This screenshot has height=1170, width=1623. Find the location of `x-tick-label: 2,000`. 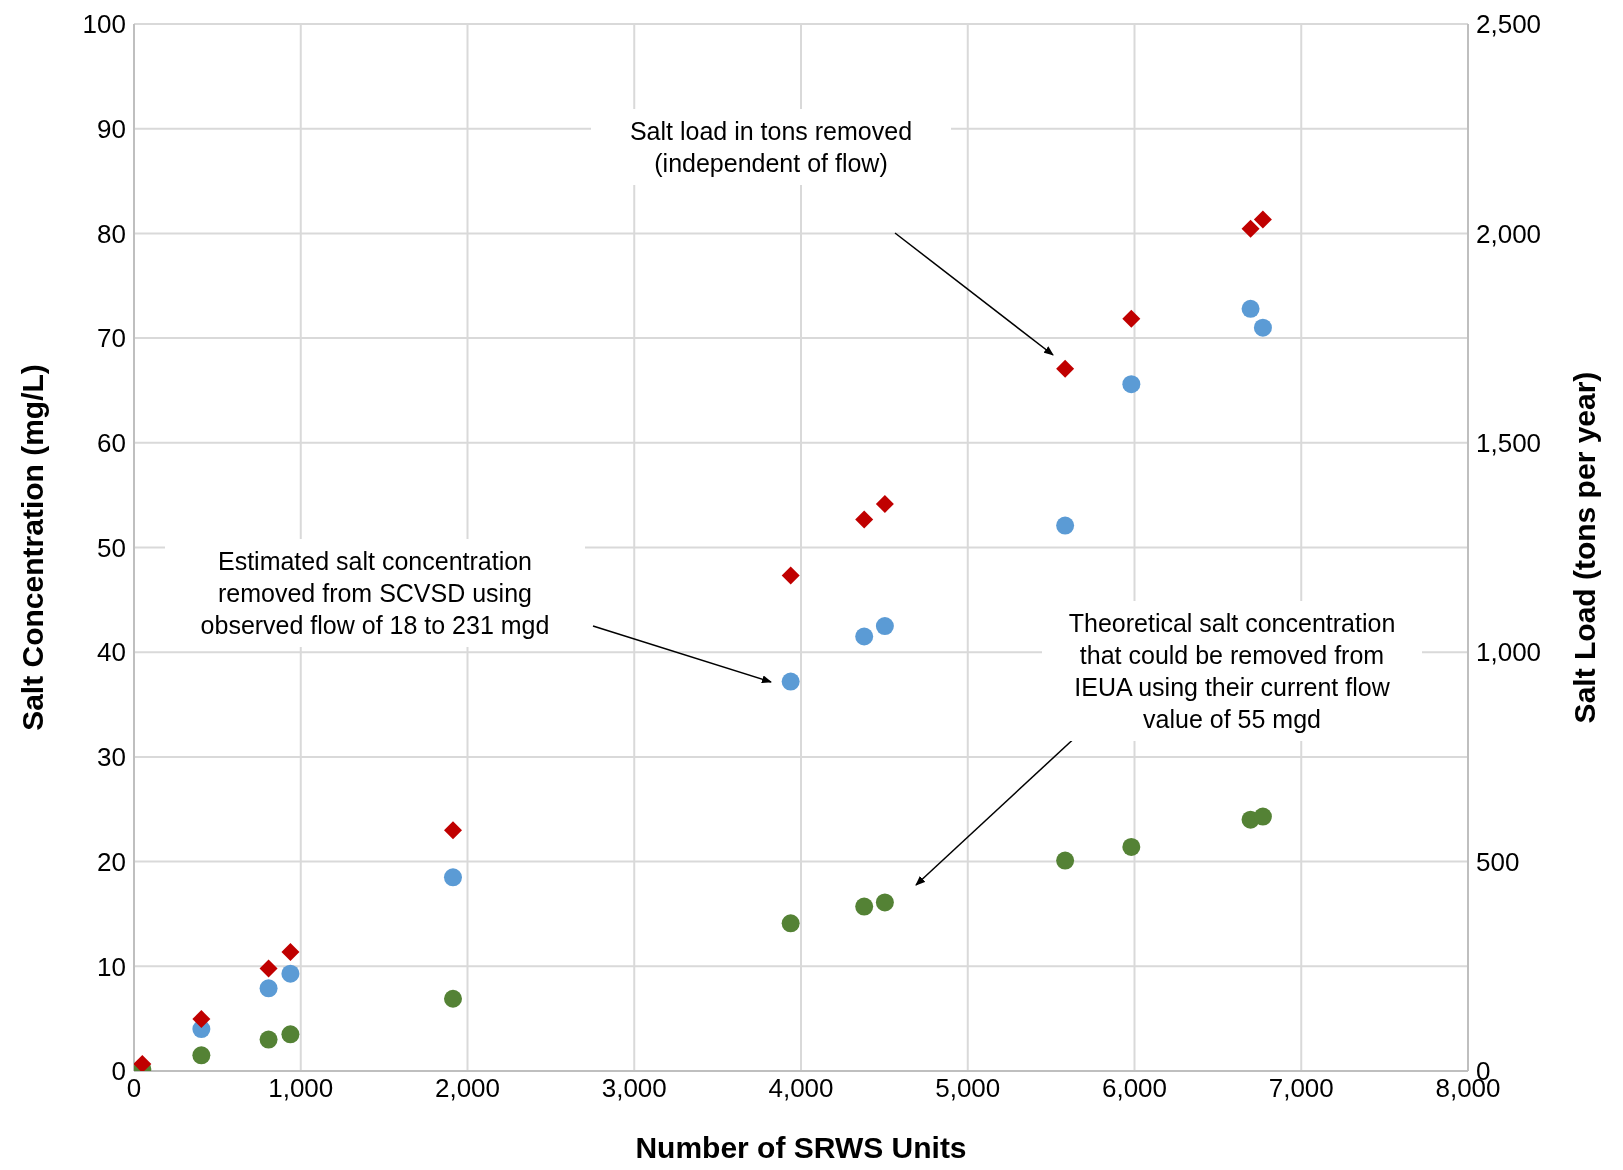

x-tick-label: 2,000 is located at coordinates (467, 1088).